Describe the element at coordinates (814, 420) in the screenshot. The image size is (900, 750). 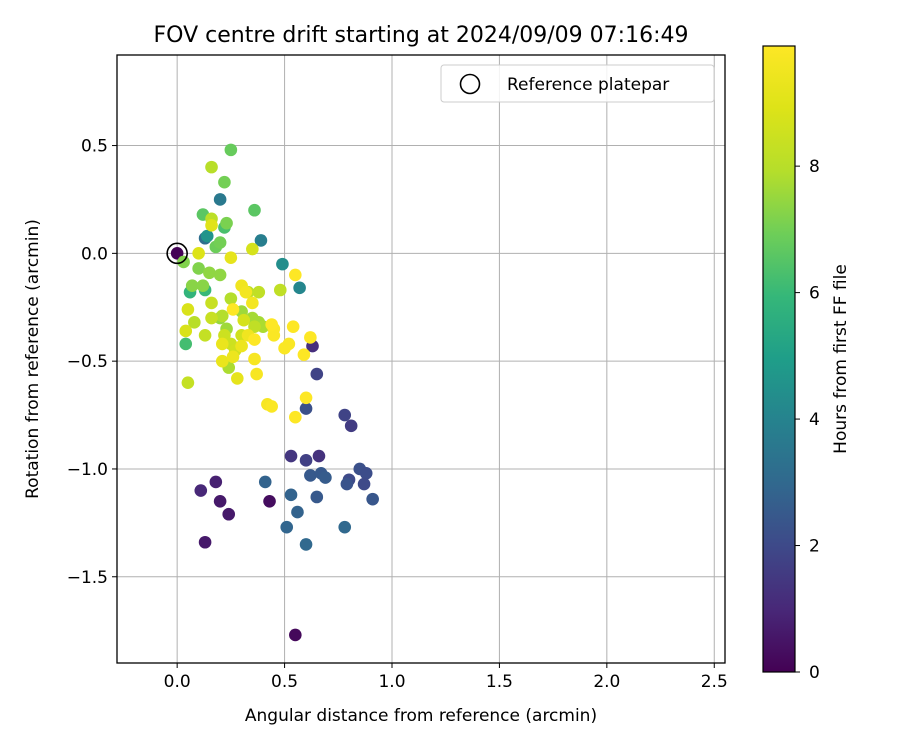
I see `colorbar-tick-label: 4` at that location.